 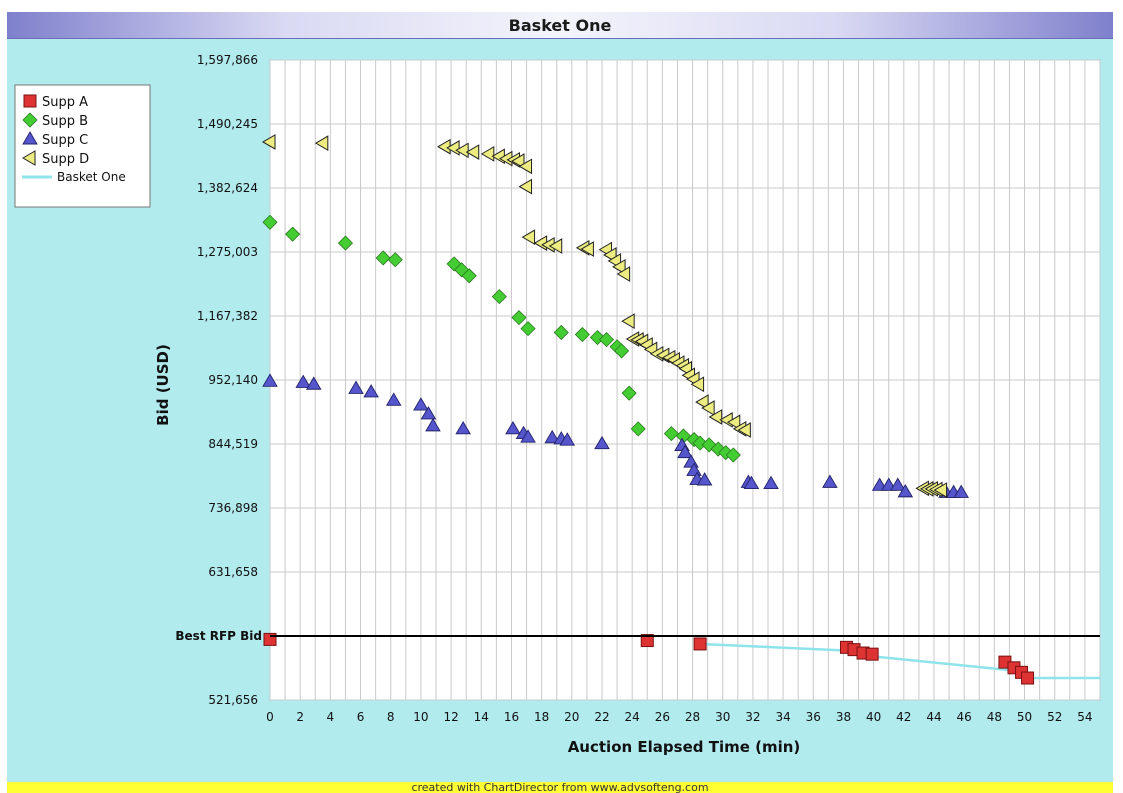 What do you see at coordinates (331, 717) in the screenshot?
I see `x-tick-label: 4` at bounding box center [331, 717].